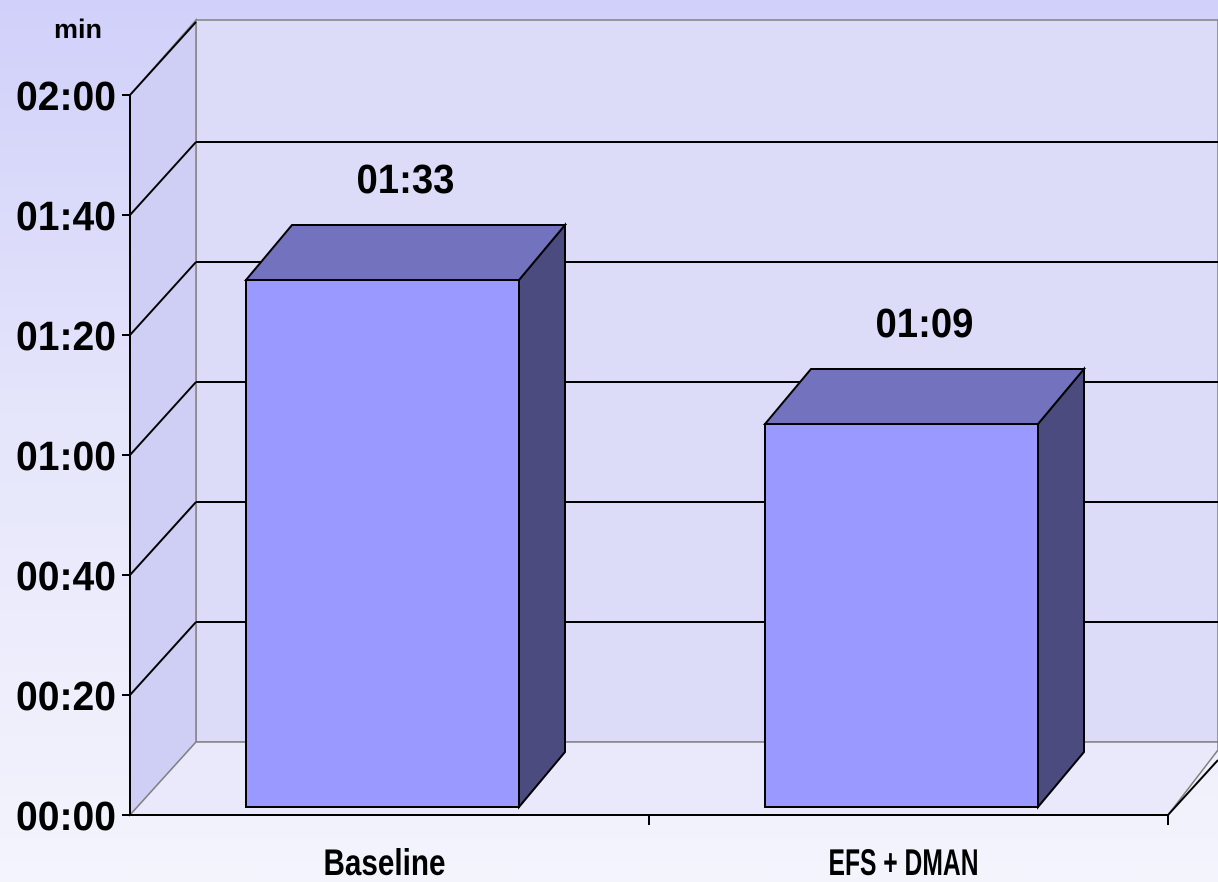 The image size is (1218, 882). What do you see at coordinates (66, 96) in the screenshot?
I see `y-tick-label: 02:00` at bounding box center [66, 96].